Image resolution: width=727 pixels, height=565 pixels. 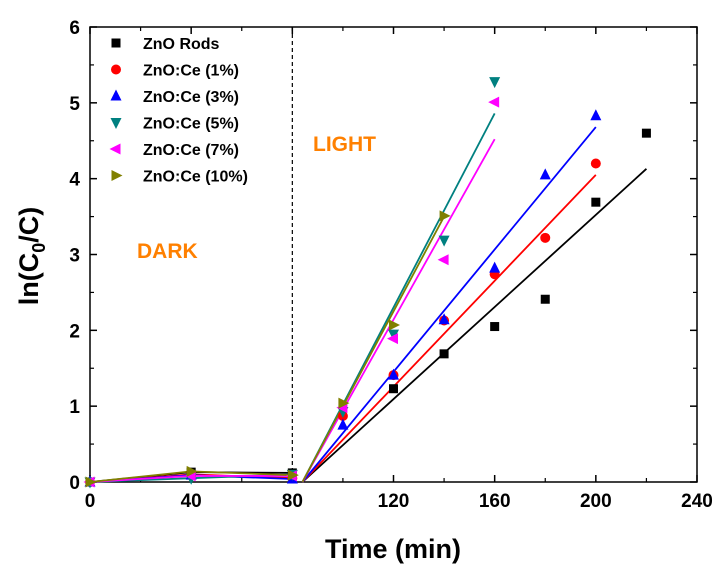 What do you see at coordinates (29, 279) in the screenshot?
I see `y-axis-title-main: ln(C` at bounding box center [29, 279].